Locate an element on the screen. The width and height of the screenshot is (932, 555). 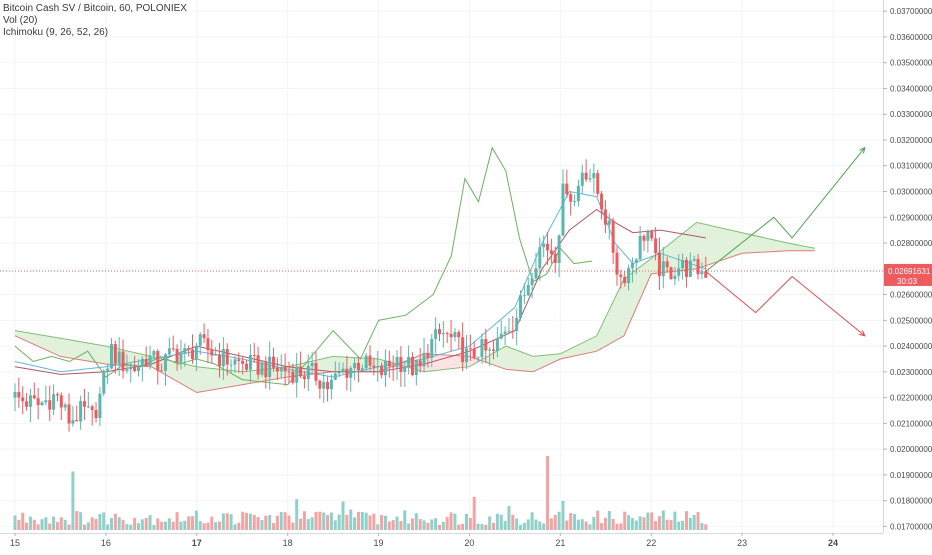
current-price-label: 0.02691631 is located at coordinates (909, 271).